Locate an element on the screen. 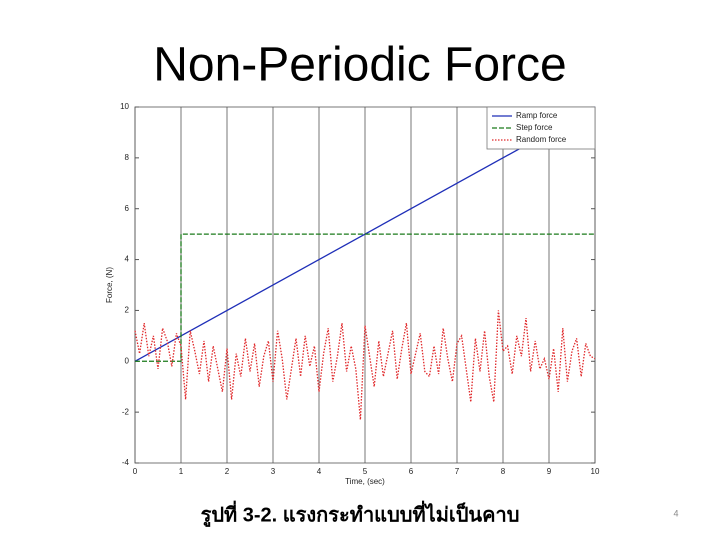 This screenshot has height=540, width=720. x-tick-label: 3 is located at coordinates (273, 471).